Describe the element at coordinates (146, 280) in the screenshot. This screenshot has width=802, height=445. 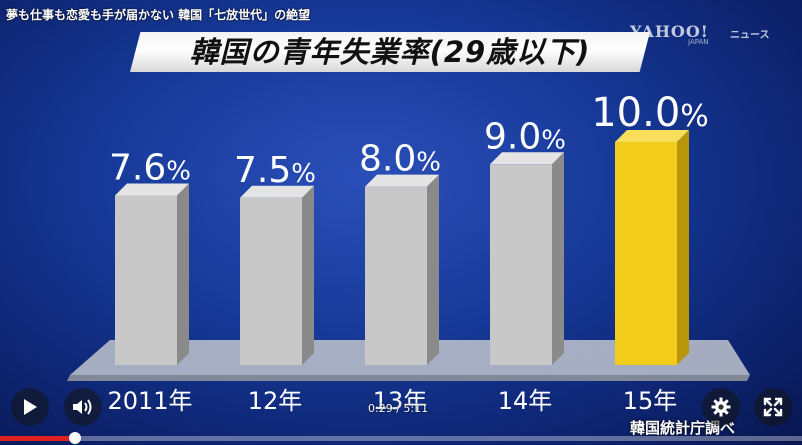
I see `bar-2011年` at that location.